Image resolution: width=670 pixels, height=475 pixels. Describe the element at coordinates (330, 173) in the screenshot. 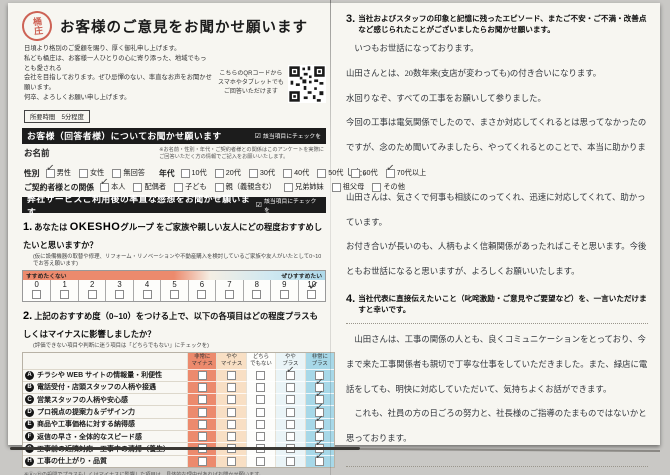

I see `checkbox-option: 50代` at that location.